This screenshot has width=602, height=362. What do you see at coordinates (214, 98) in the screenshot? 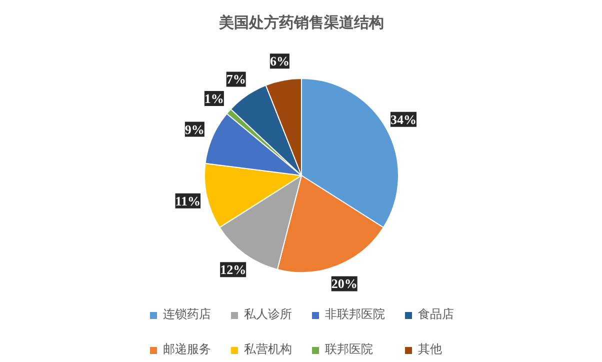
I see `data-label: 1%` at bounding box center [214, 98].